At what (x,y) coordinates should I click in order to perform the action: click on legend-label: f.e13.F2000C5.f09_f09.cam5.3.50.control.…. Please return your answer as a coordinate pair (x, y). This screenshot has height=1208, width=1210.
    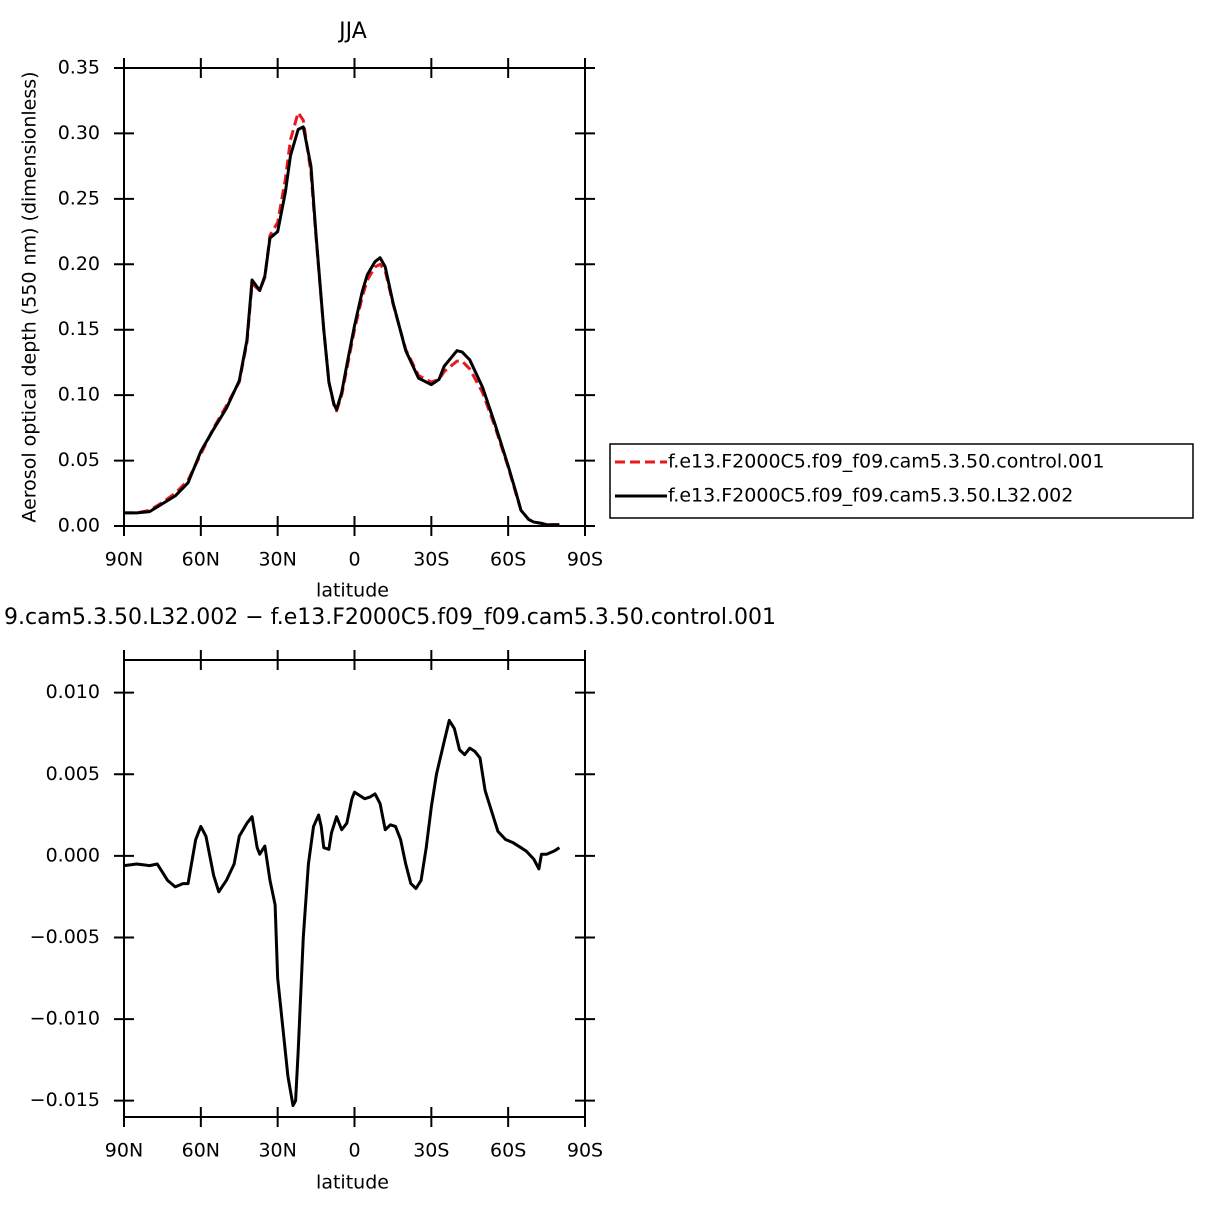
    Looking at the image, I should click on (886, 462).